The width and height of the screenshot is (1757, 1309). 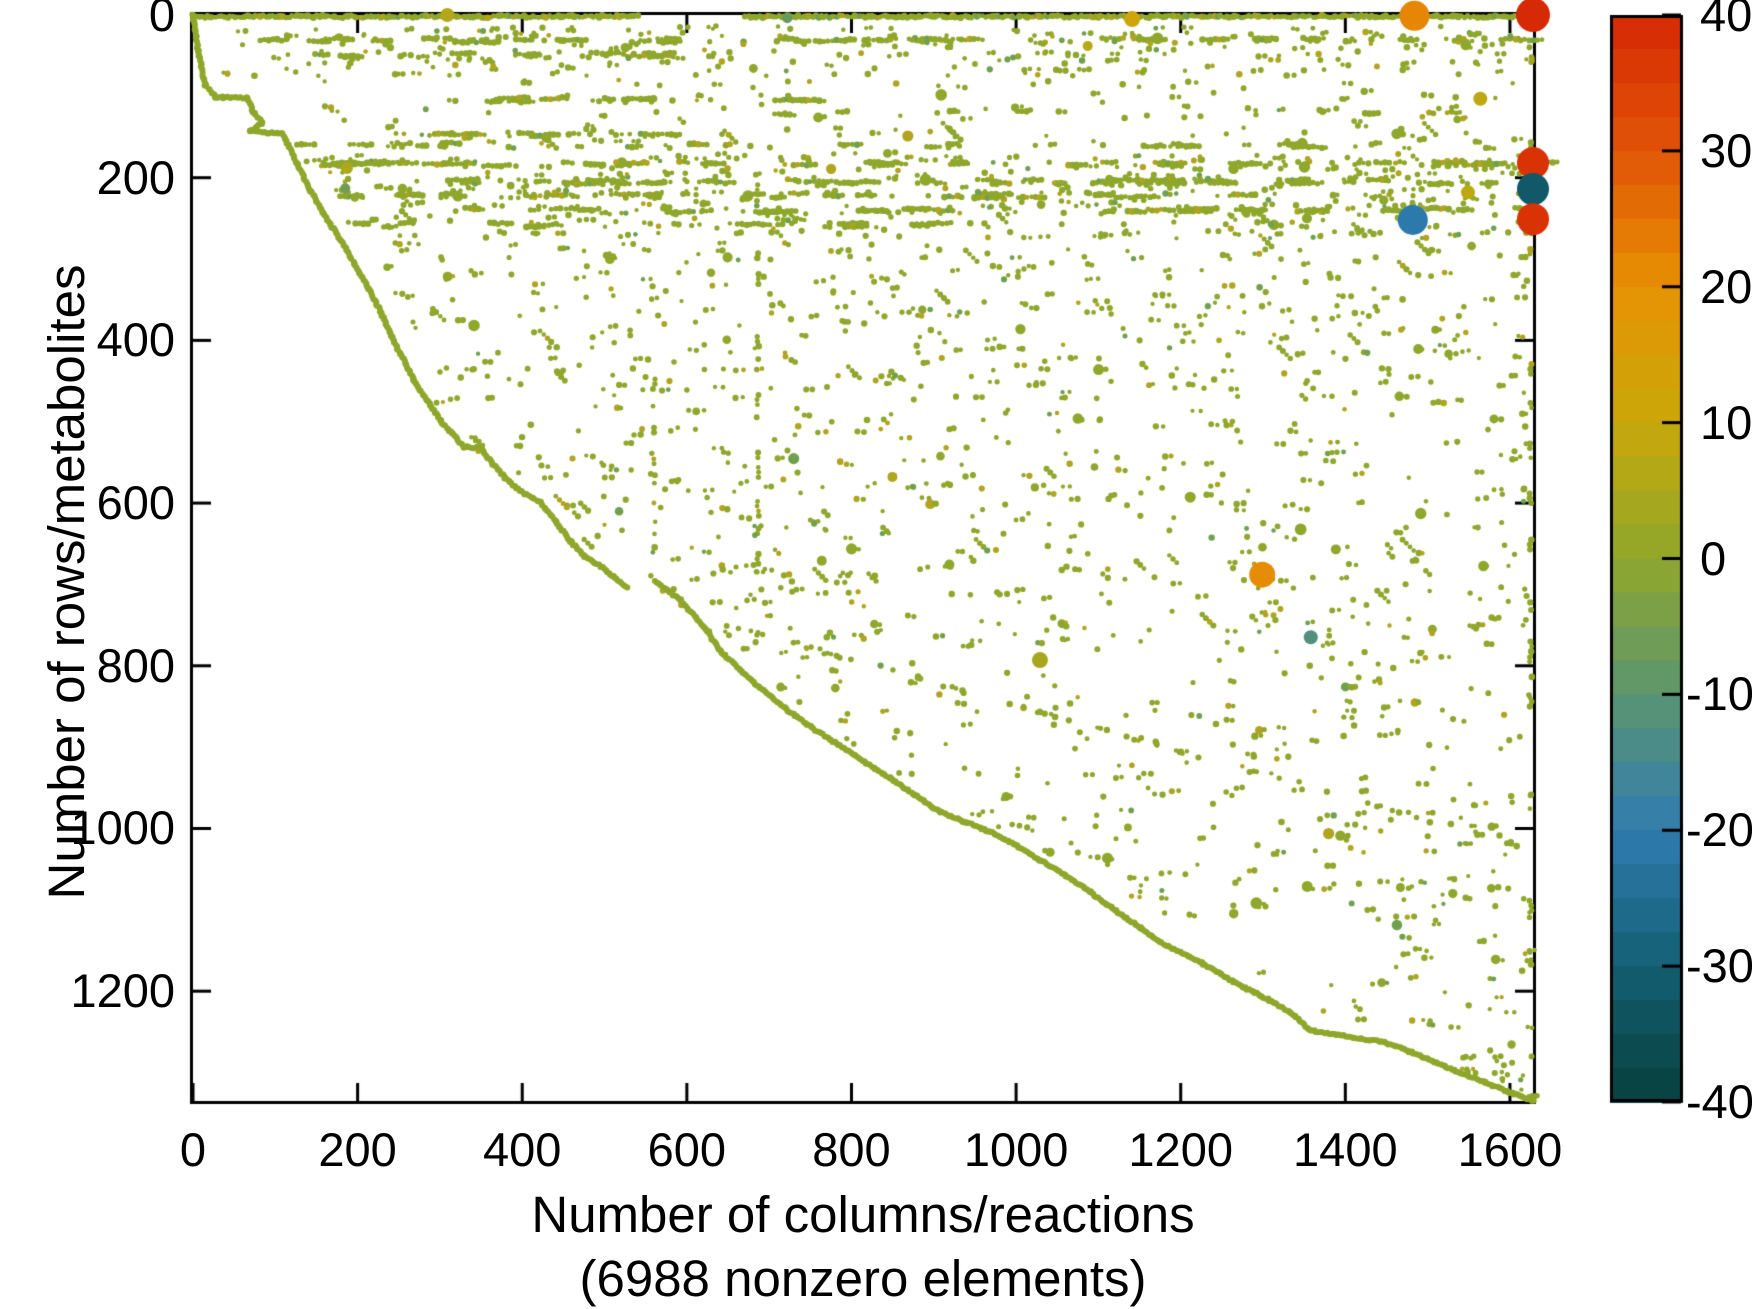 I want to click on x-tick-label: 1000, so click(x=1016, y=1149).